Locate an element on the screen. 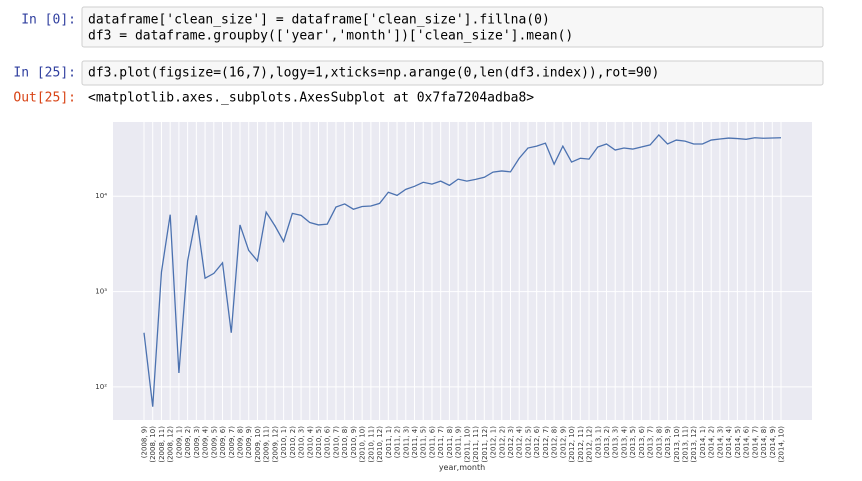 Image resolution: width=862 pixels, height=481 pixels. in-prompt: In [0]: is located at coordinates (48, 20).